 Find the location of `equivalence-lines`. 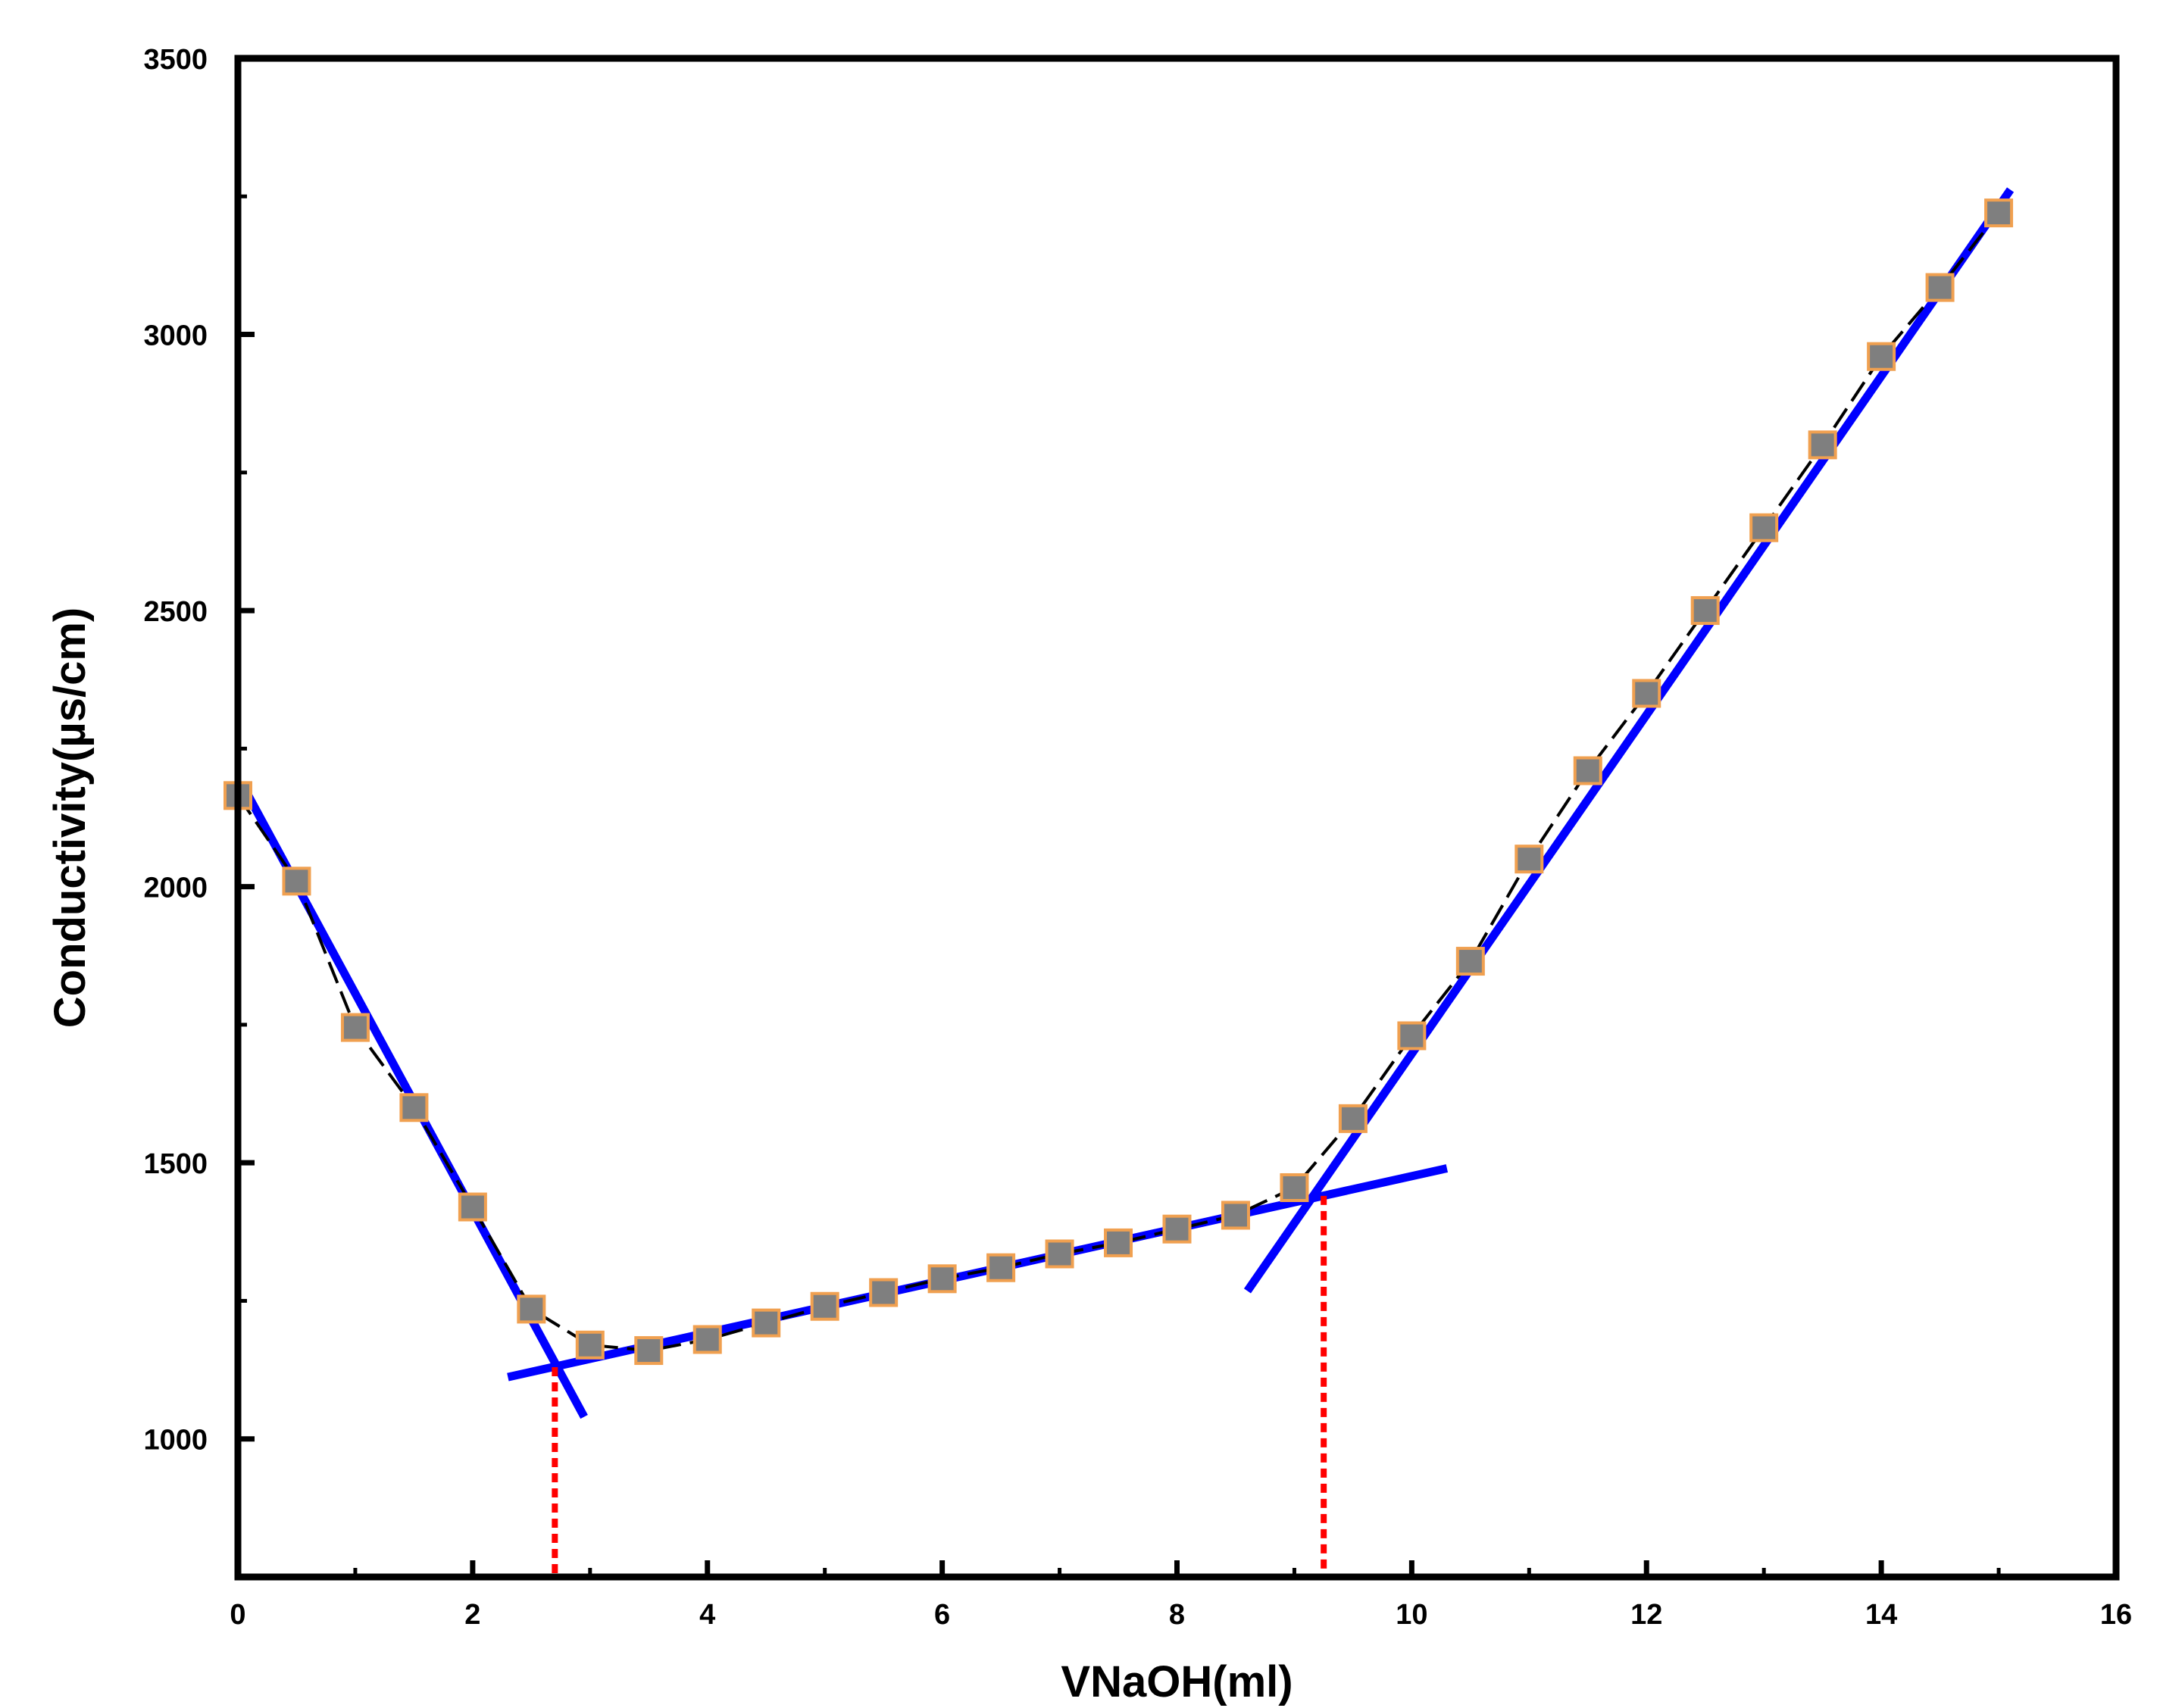

equivalence-lines is located at coordinates (939, 1386).